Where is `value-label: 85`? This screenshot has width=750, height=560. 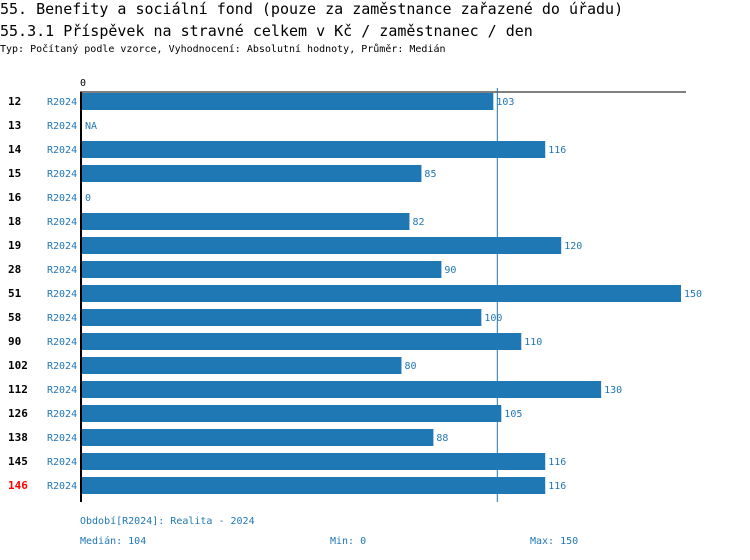
value-label: 85 is located at coordinates (430, 174).